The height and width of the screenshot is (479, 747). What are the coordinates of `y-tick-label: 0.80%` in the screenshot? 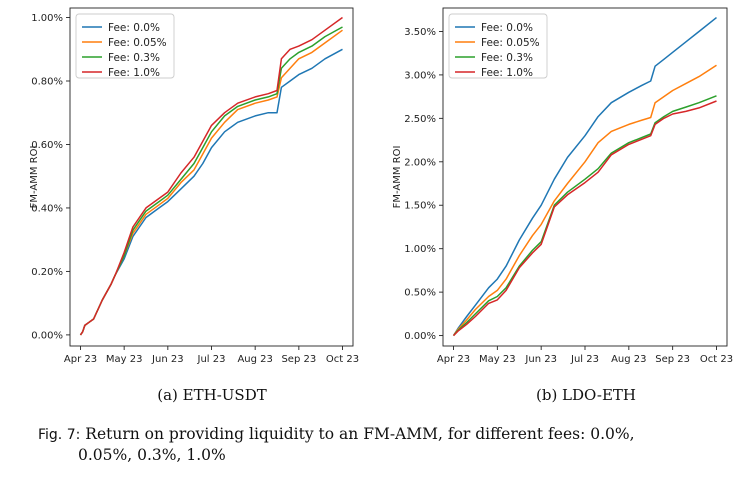 It's located at (47, 81).